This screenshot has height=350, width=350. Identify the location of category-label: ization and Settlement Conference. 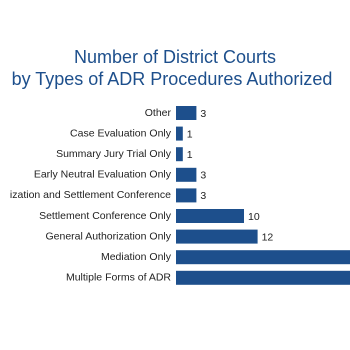
(90, 195).